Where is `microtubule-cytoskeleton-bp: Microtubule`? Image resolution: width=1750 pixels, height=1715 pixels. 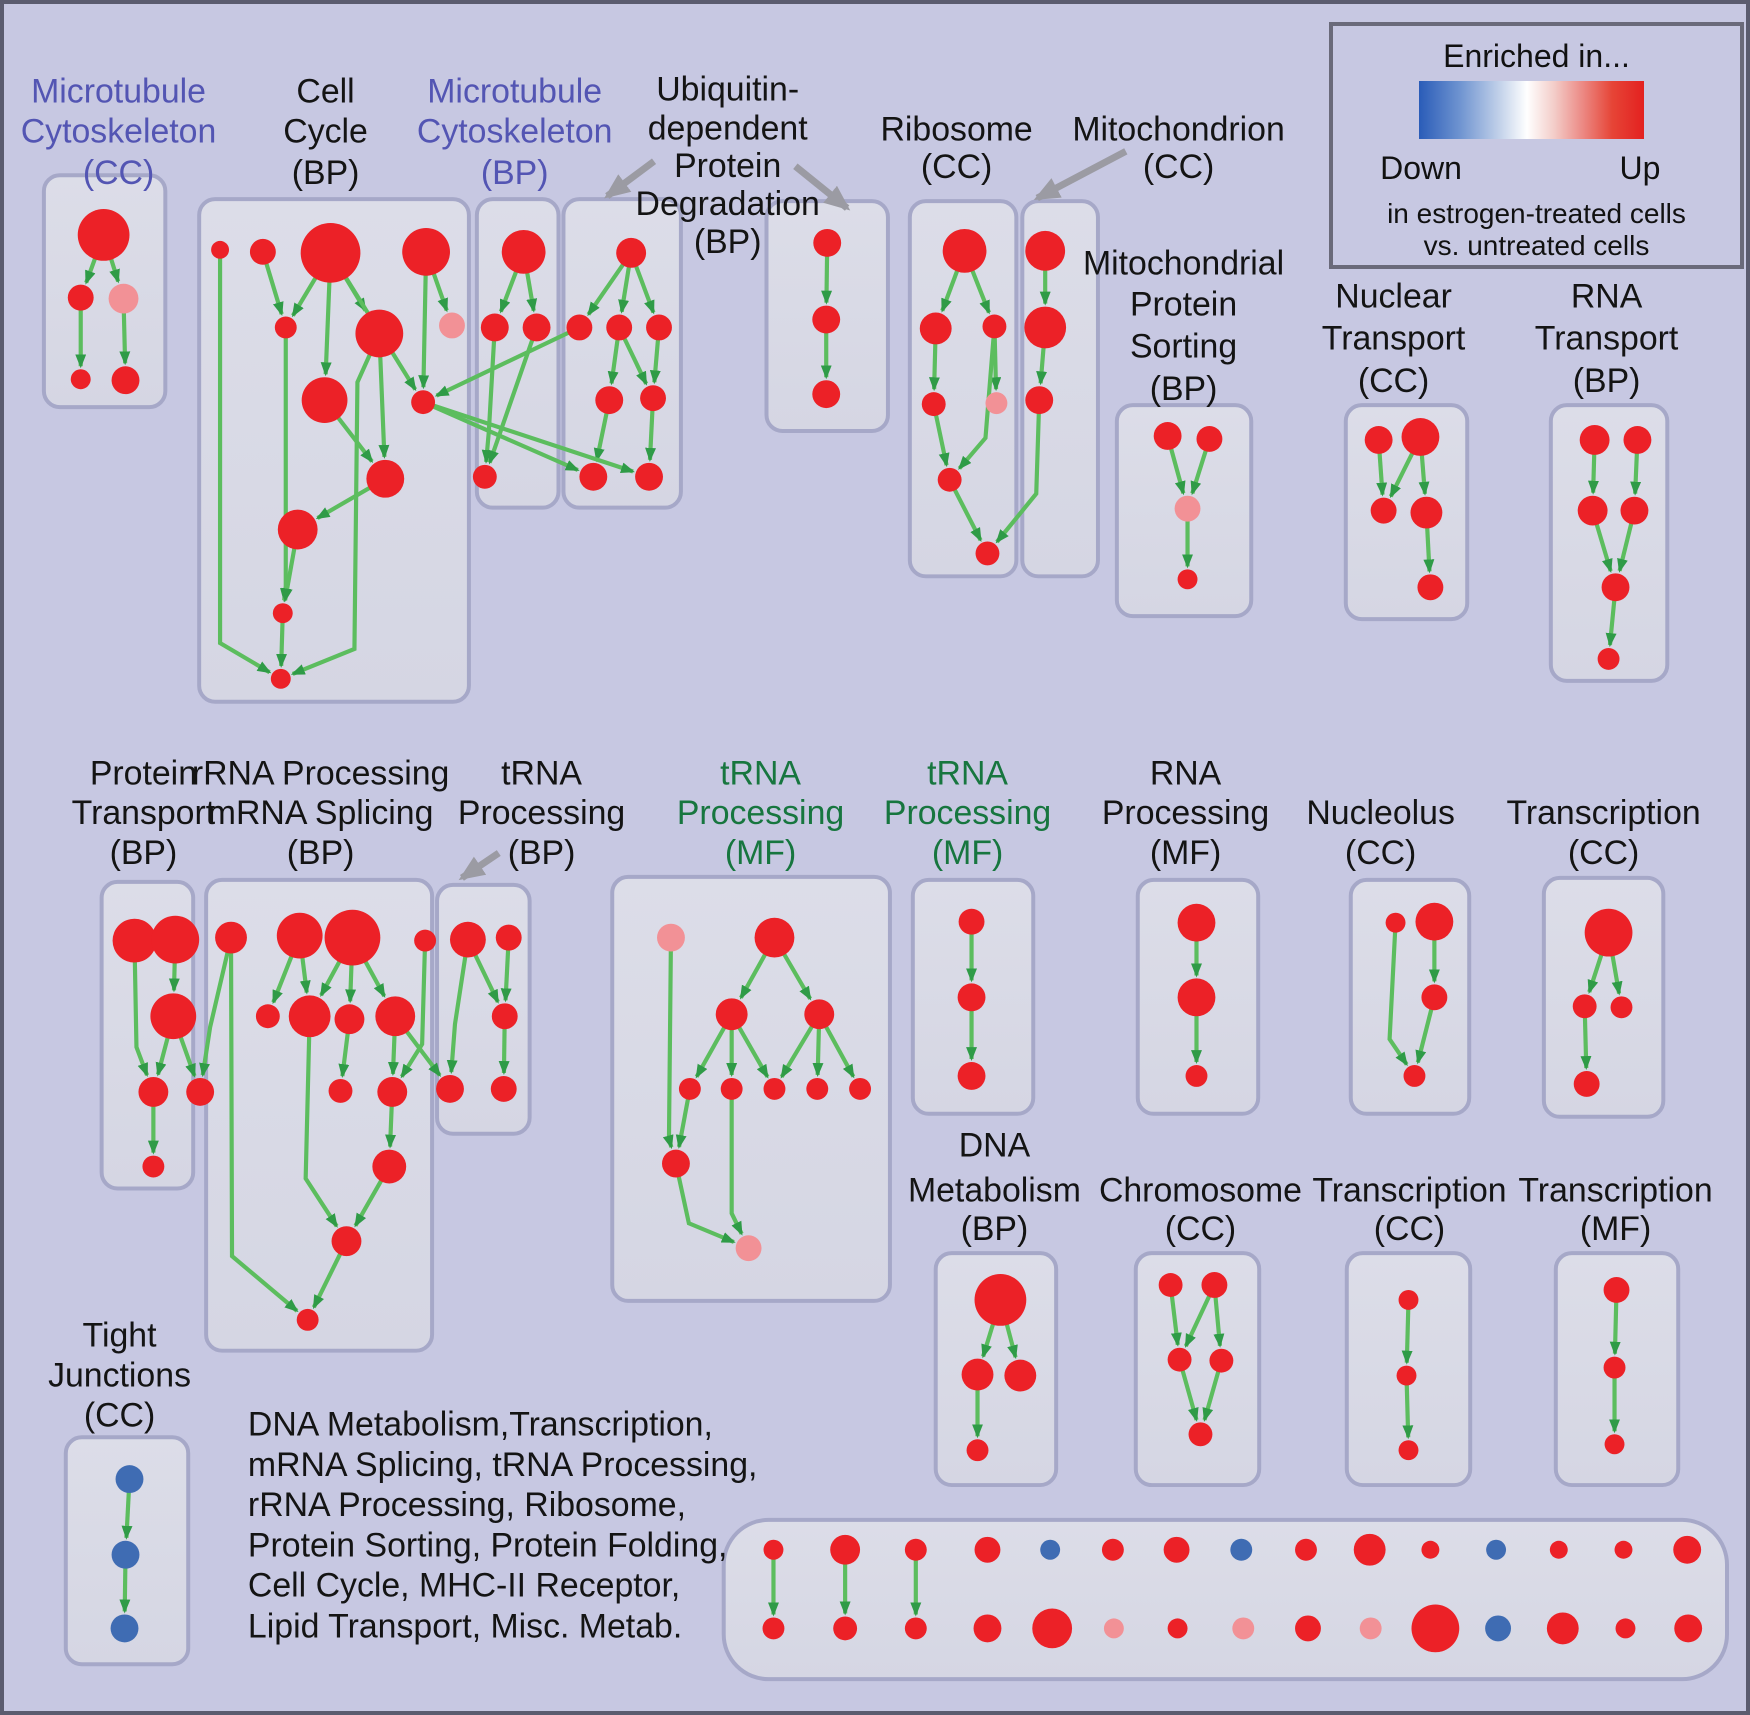
microtubule-cytoskeleton-bp: Microtubule is located at coordinates (514, 92).